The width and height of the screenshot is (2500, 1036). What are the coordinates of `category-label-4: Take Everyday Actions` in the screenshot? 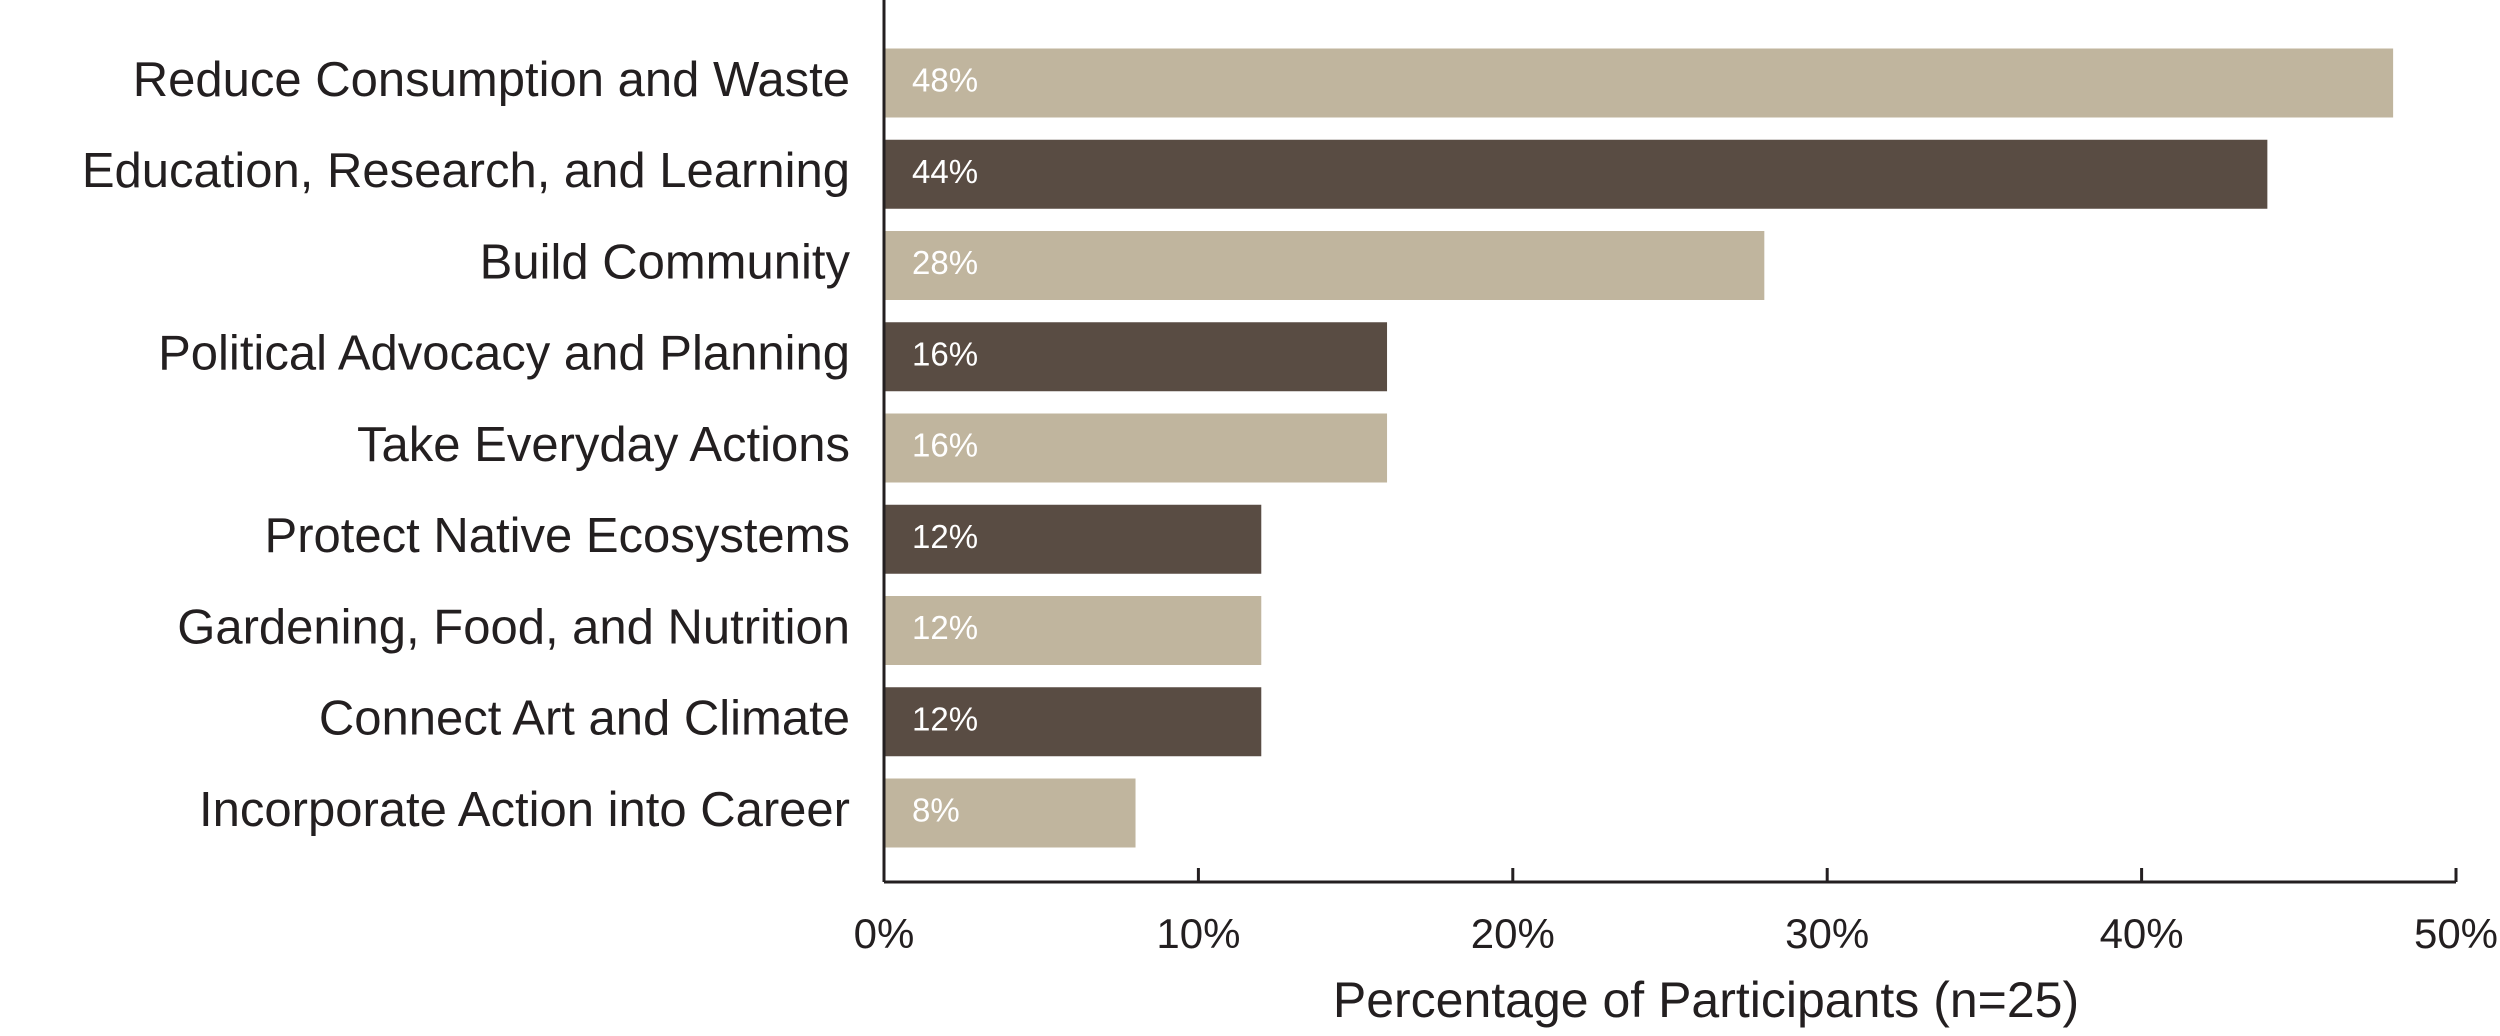 It's located at (603, 445).